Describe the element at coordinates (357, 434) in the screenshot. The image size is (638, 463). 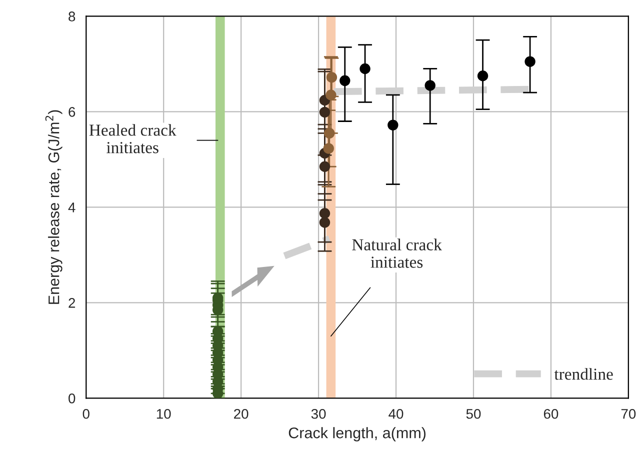
I see `x-axis-title: Crack length, a(mm)` at that location.